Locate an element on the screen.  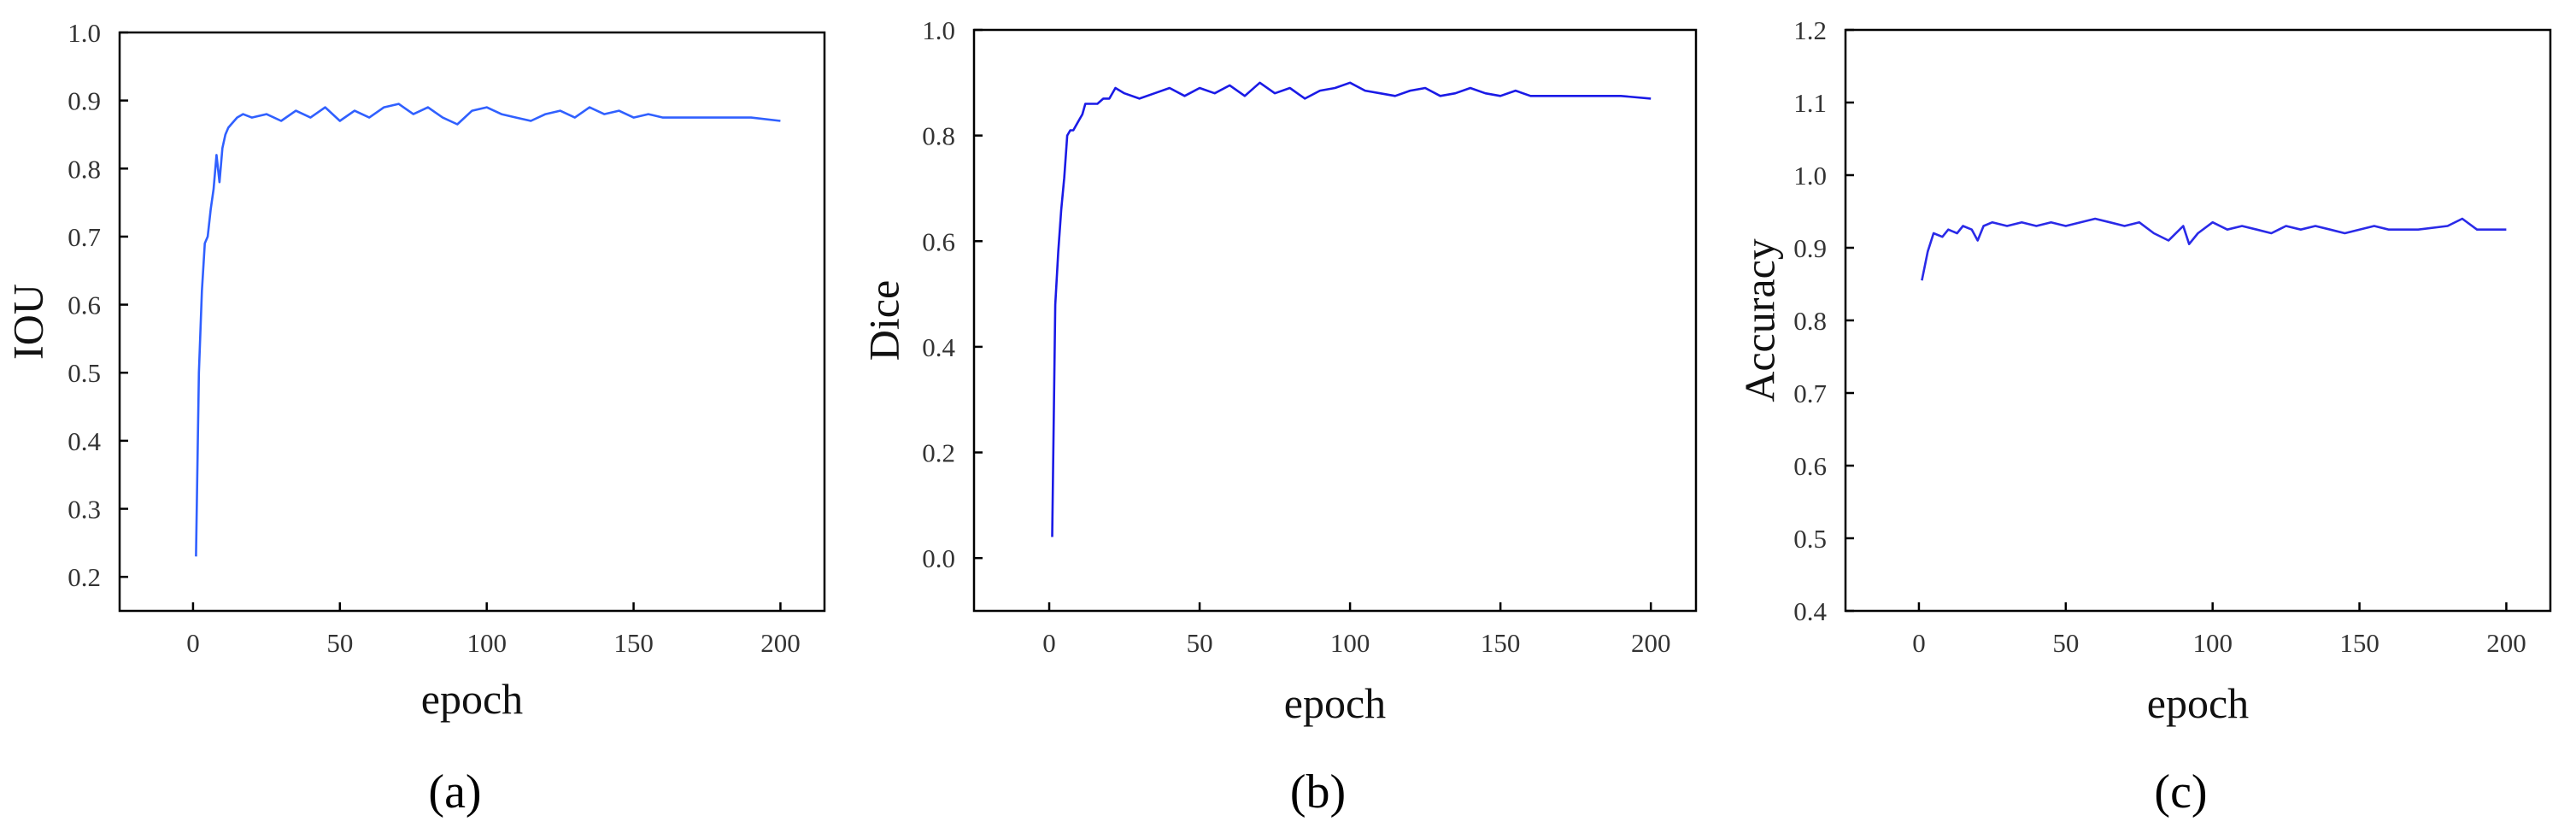
y-tick-label: 0.0 is located at coordinates (938, 558).